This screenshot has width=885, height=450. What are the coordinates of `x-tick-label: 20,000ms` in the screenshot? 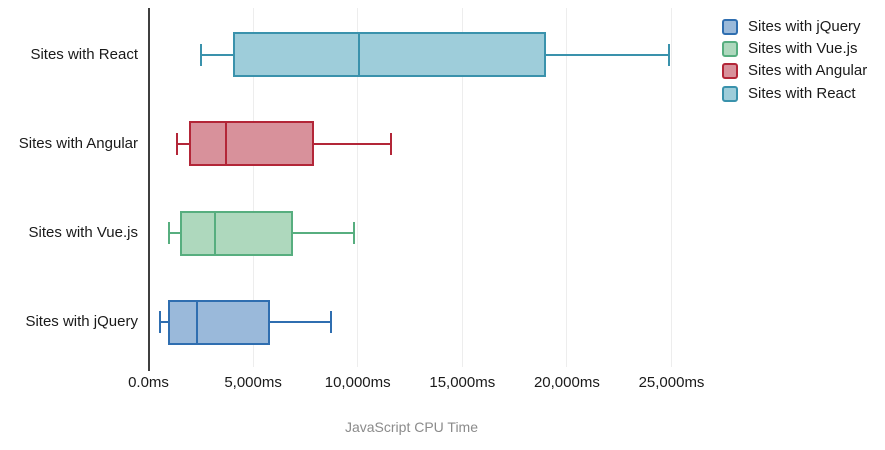 It's located at (566, 382).